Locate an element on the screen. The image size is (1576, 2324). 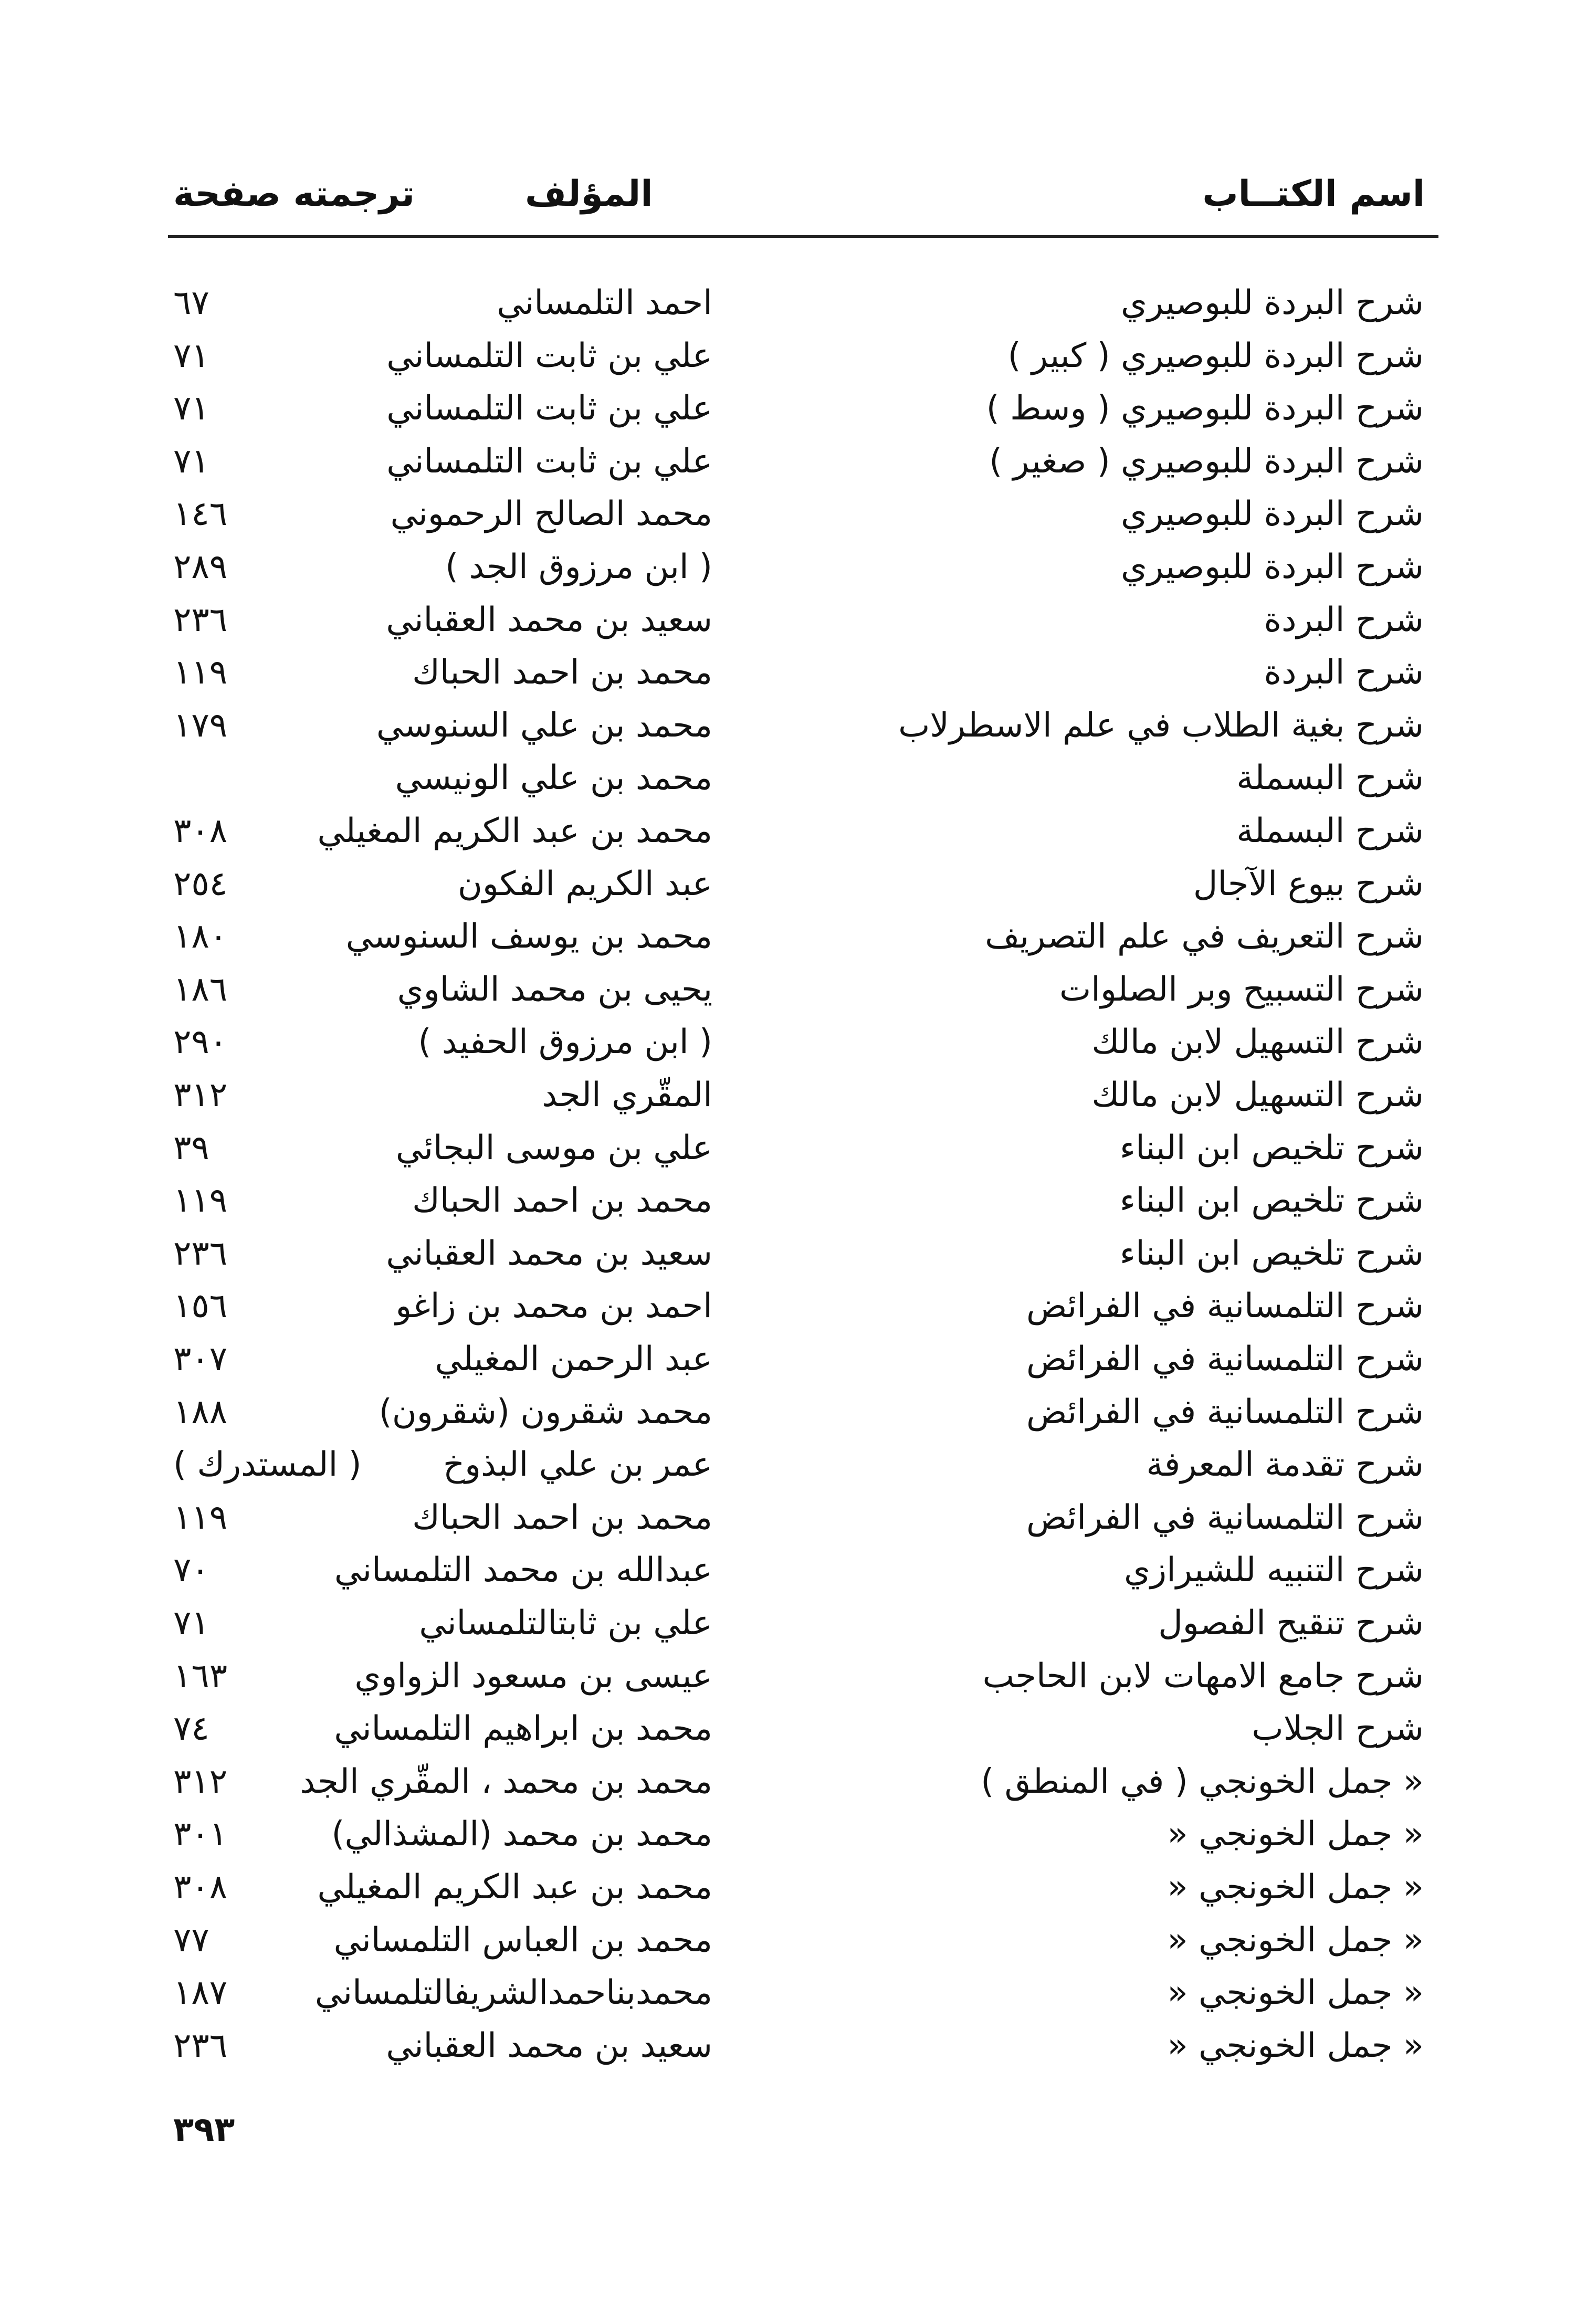
book-title: « جمل الخونجي ( في المنطق ) is located at coordinates (1203, 1781).